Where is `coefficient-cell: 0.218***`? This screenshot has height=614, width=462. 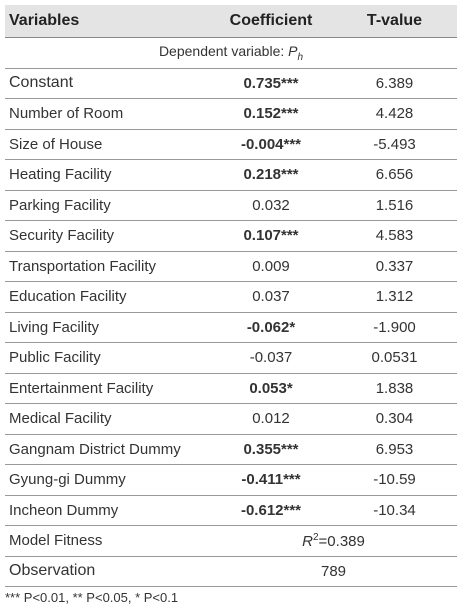
coefficient-cell: 0.218*** is located at coordinates (271, 175).